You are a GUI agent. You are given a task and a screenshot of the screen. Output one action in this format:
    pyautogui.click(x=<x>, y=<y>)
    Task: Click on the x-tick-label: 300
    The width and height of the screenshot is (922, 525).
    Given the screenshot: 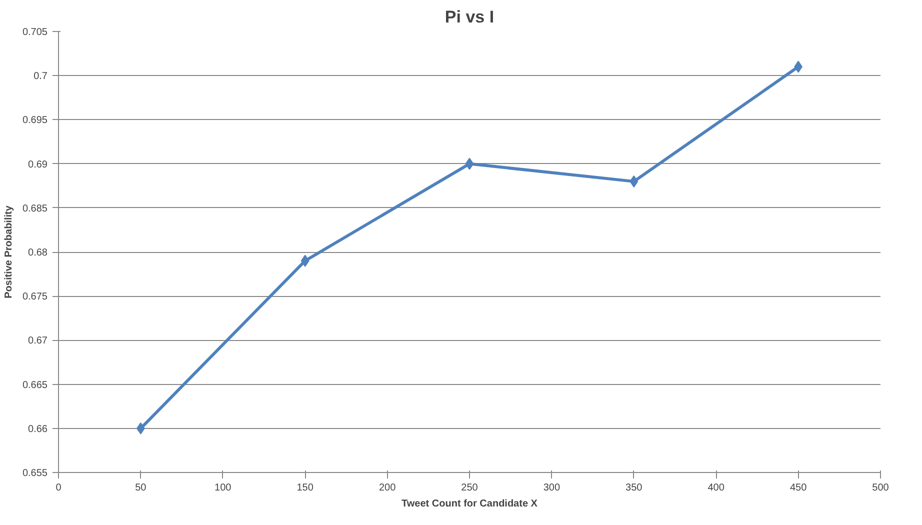 What is the action you would take?
    pyautogui.click(x=551, y=488)
    